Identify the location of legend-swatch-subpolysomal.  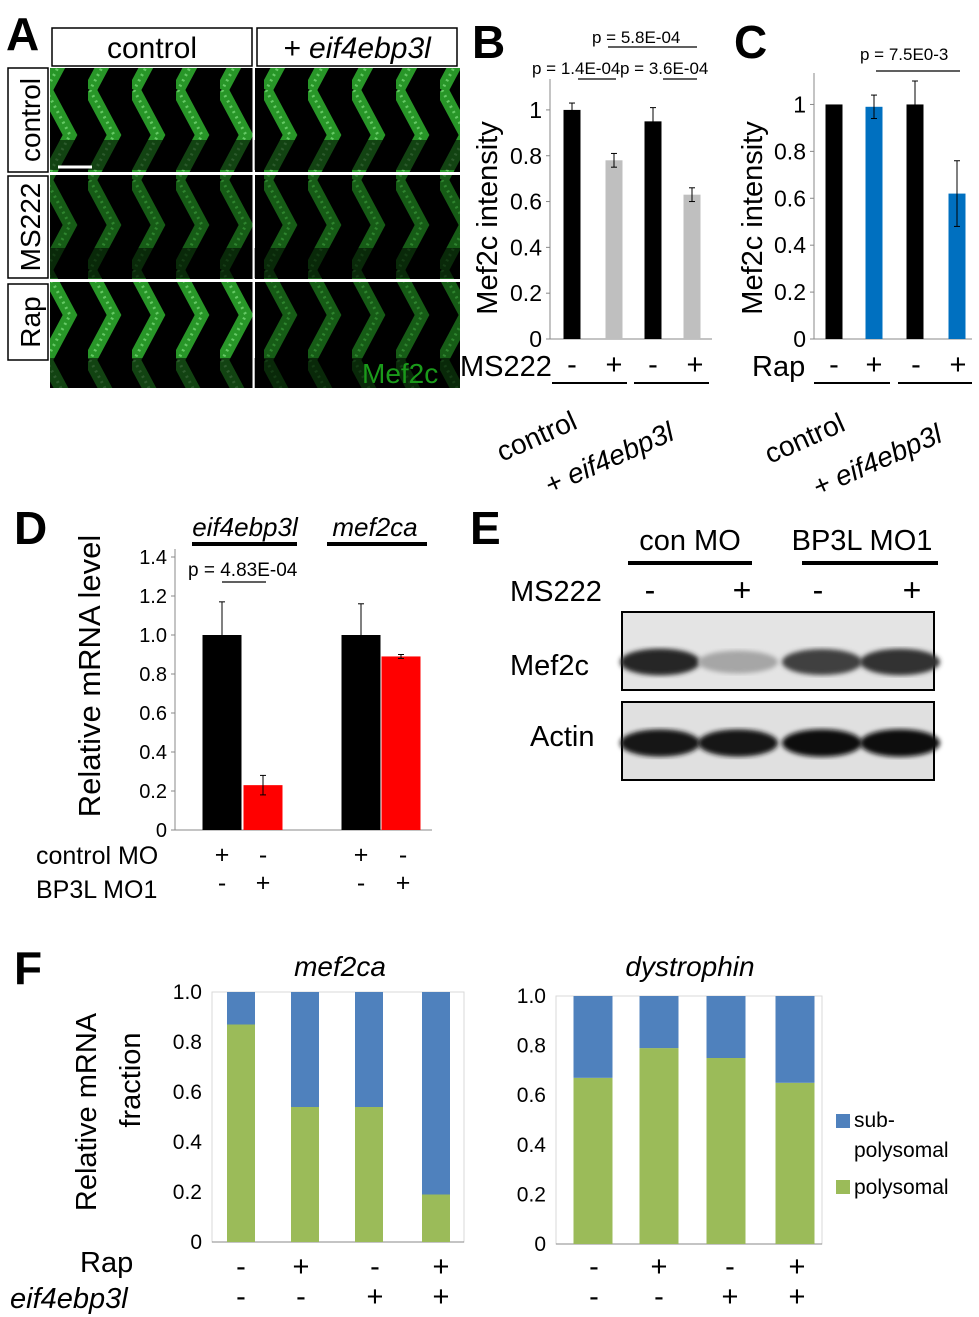
(843, 1121).